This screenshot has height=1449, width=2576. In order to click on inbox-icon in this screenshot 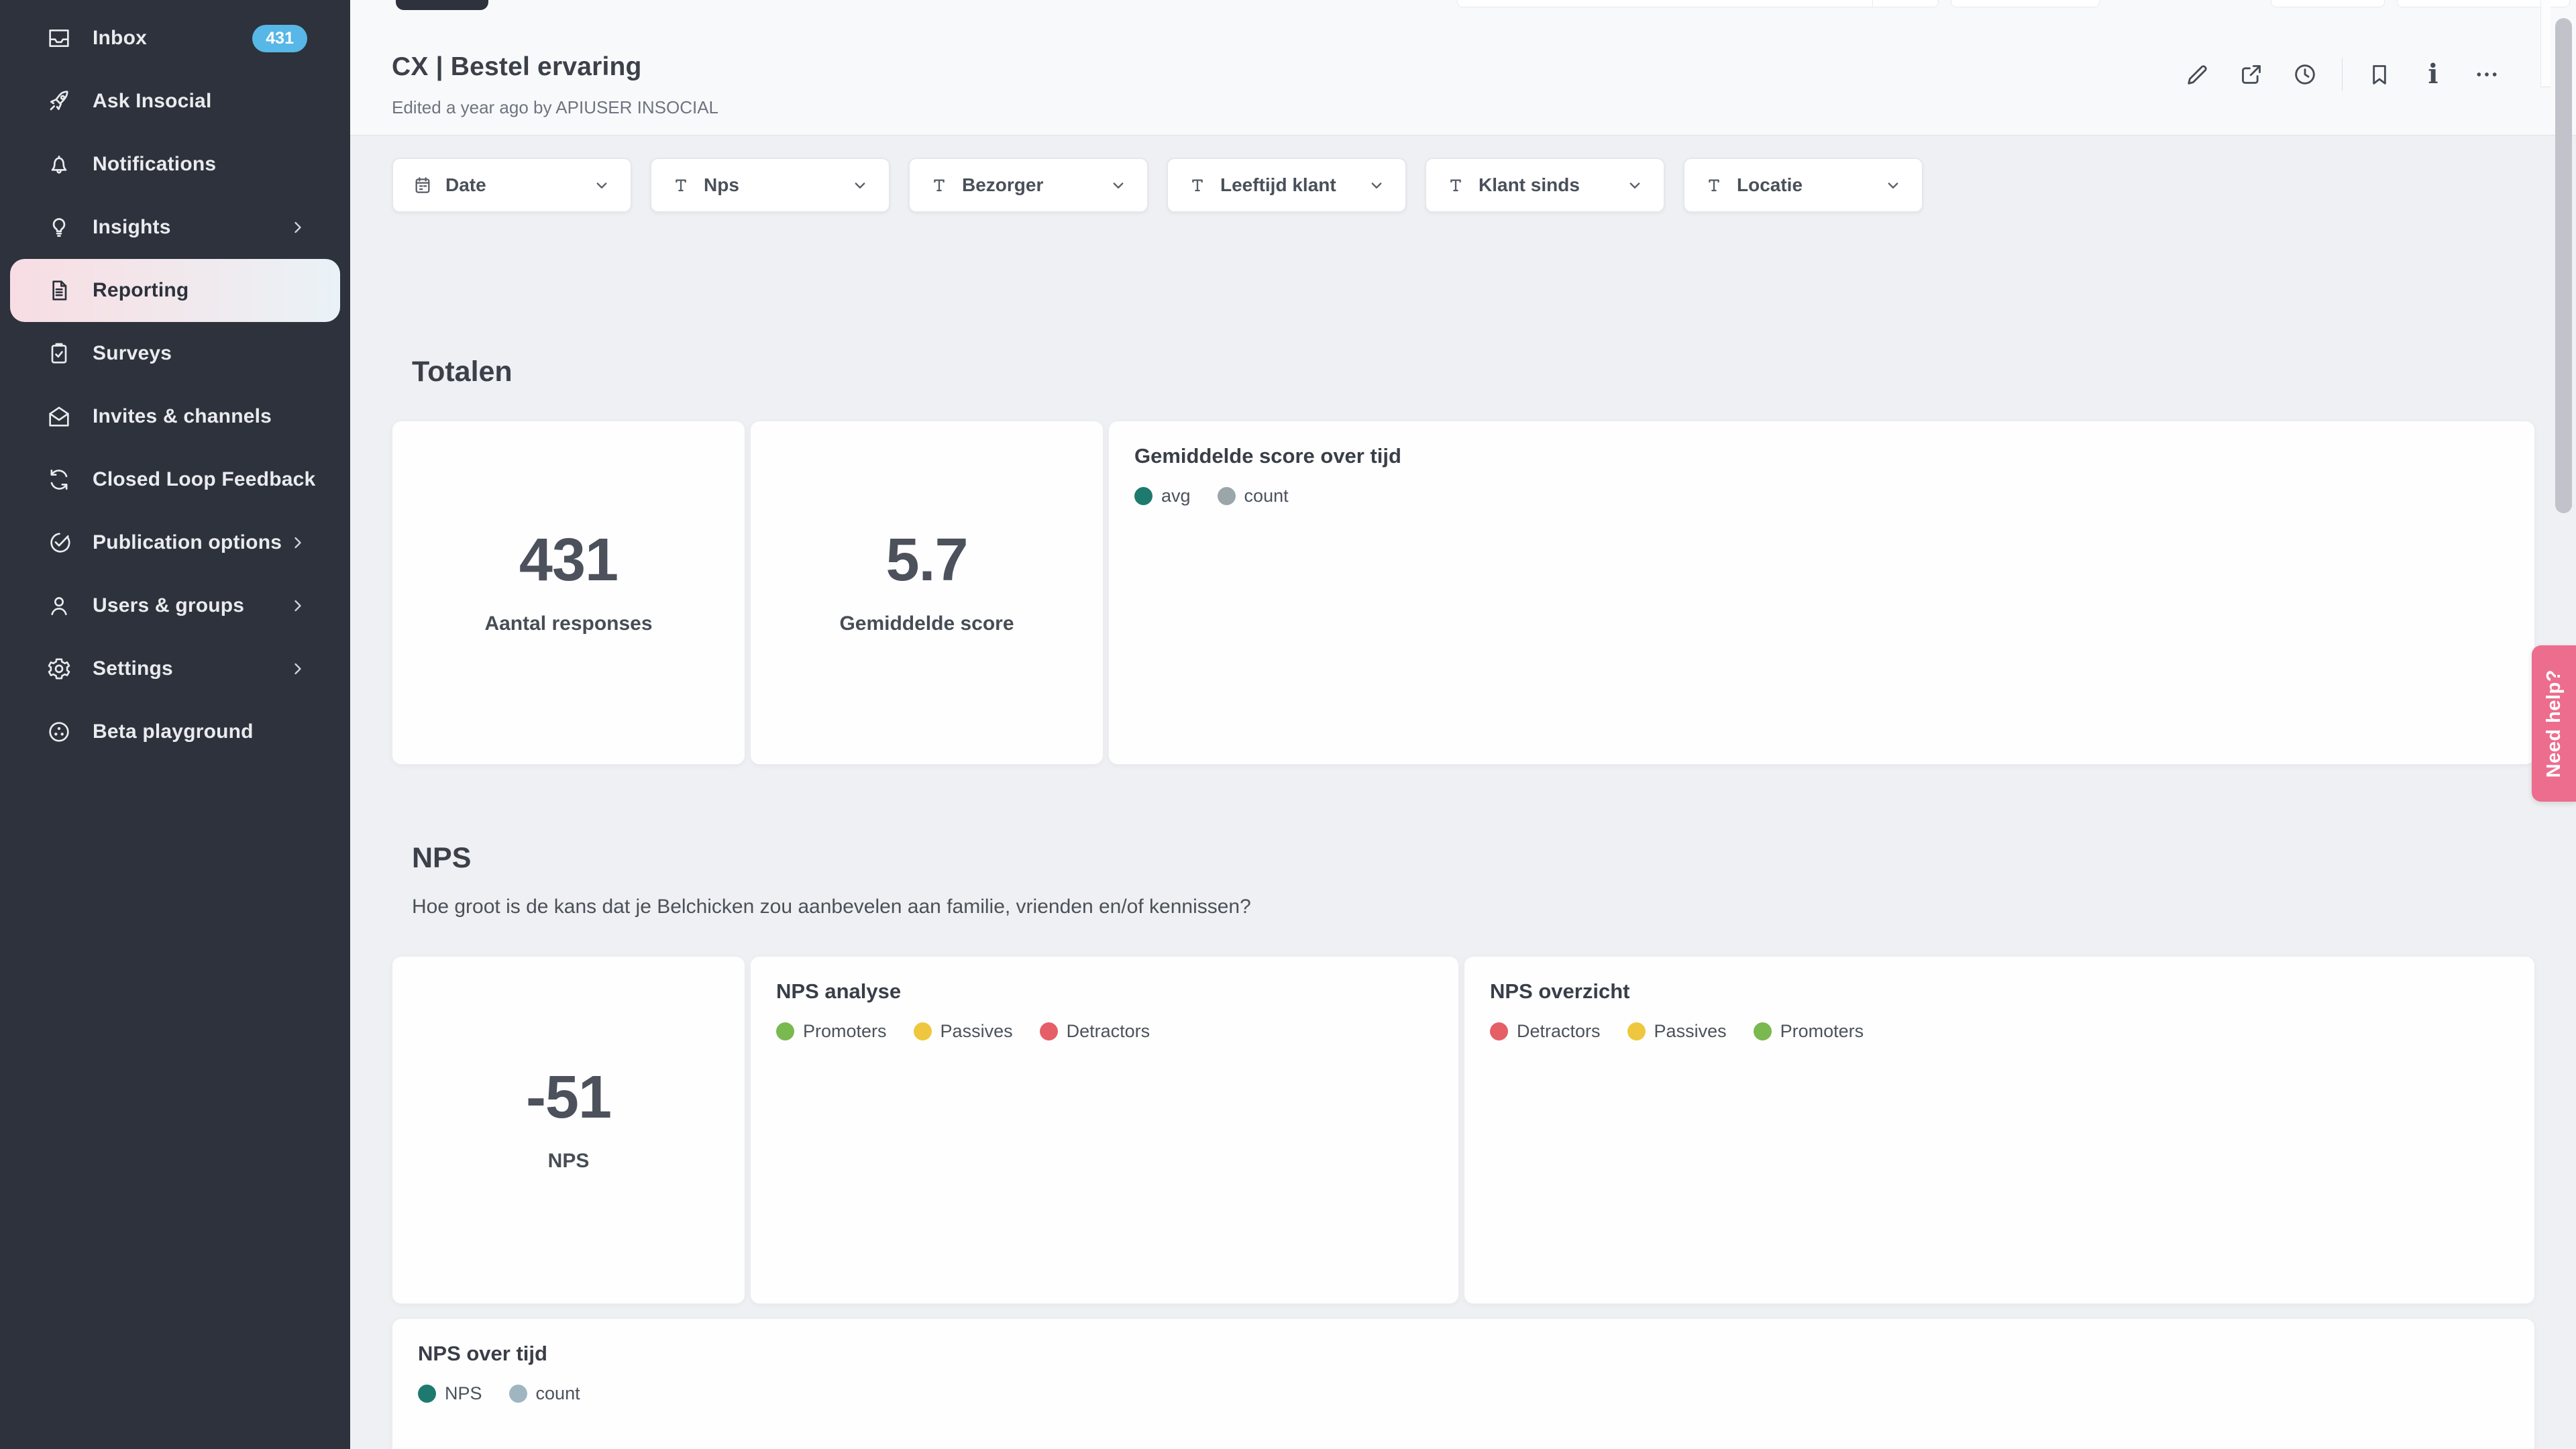, I will do `click(59, 38)`.